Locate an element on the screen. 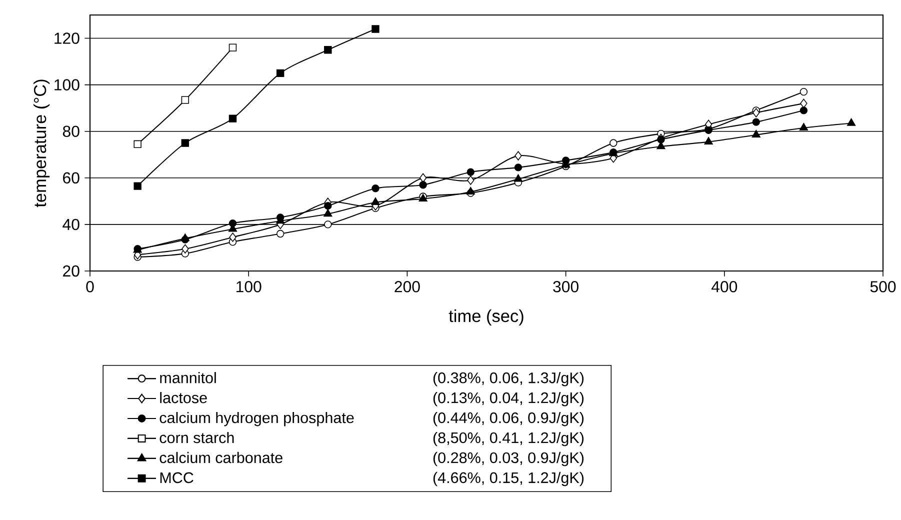 The height and width of the screenshot is (520, 901). text: (0.38%, 0.06, 1.3J/gK) is located at coordinates (508, 379).